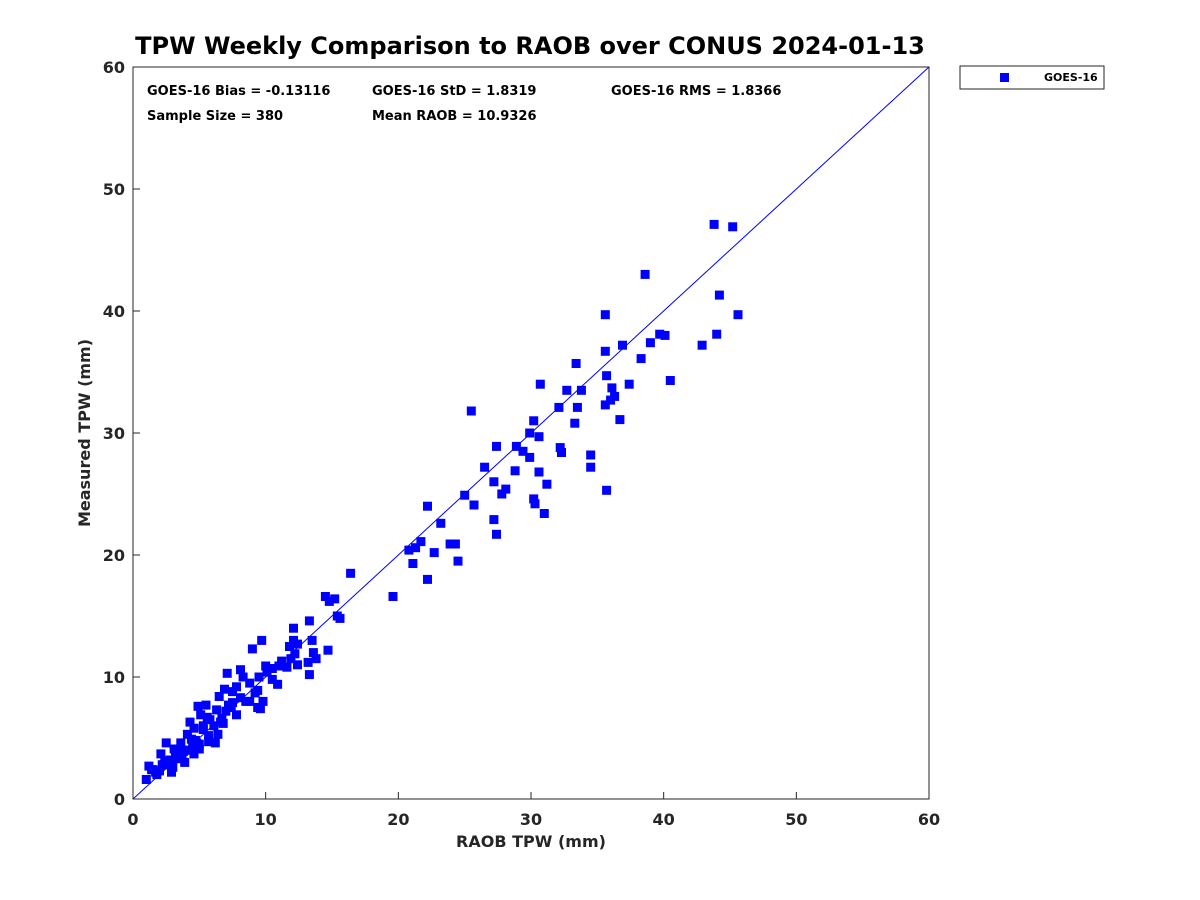 The height and width of the screenshot is (900, 1200). What do you see at coordinates (531, 819) in the screenshot?
I see `x-tick-label: 30` at bounding box center [531, 819].